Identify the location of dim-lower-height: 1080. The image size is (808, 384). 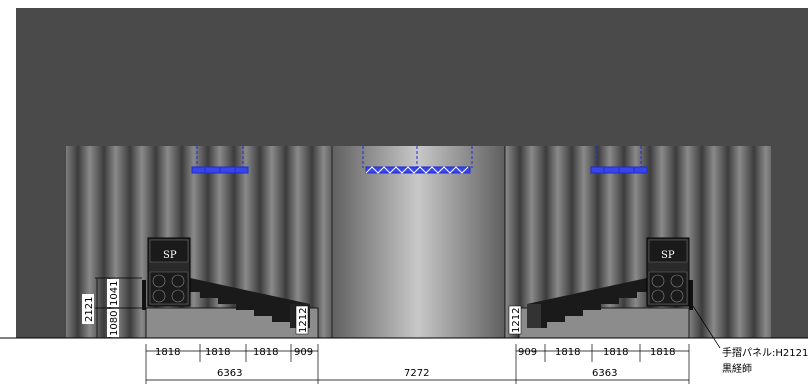
(114, 323).